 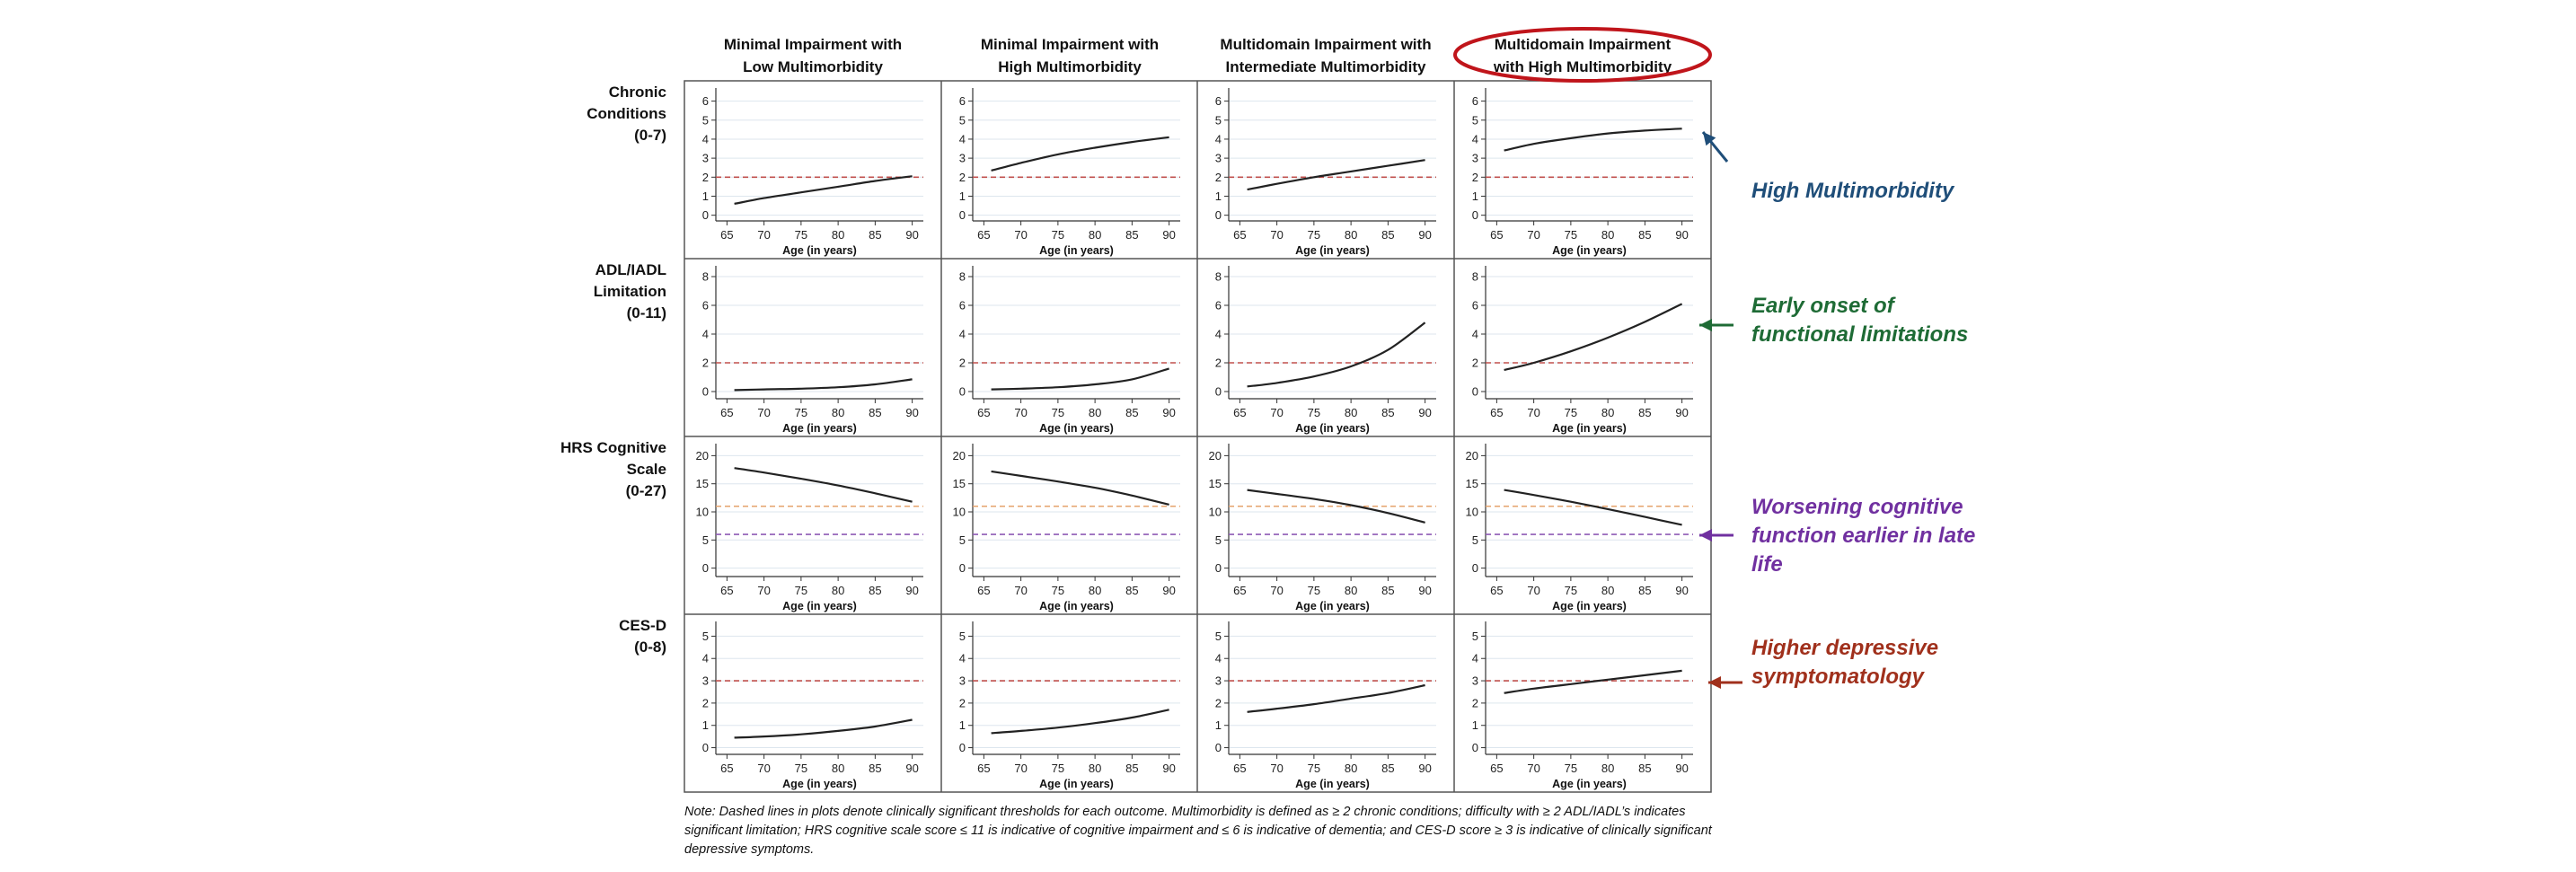 I want to click on row-label: (0-27), so click(x=646, y=490).